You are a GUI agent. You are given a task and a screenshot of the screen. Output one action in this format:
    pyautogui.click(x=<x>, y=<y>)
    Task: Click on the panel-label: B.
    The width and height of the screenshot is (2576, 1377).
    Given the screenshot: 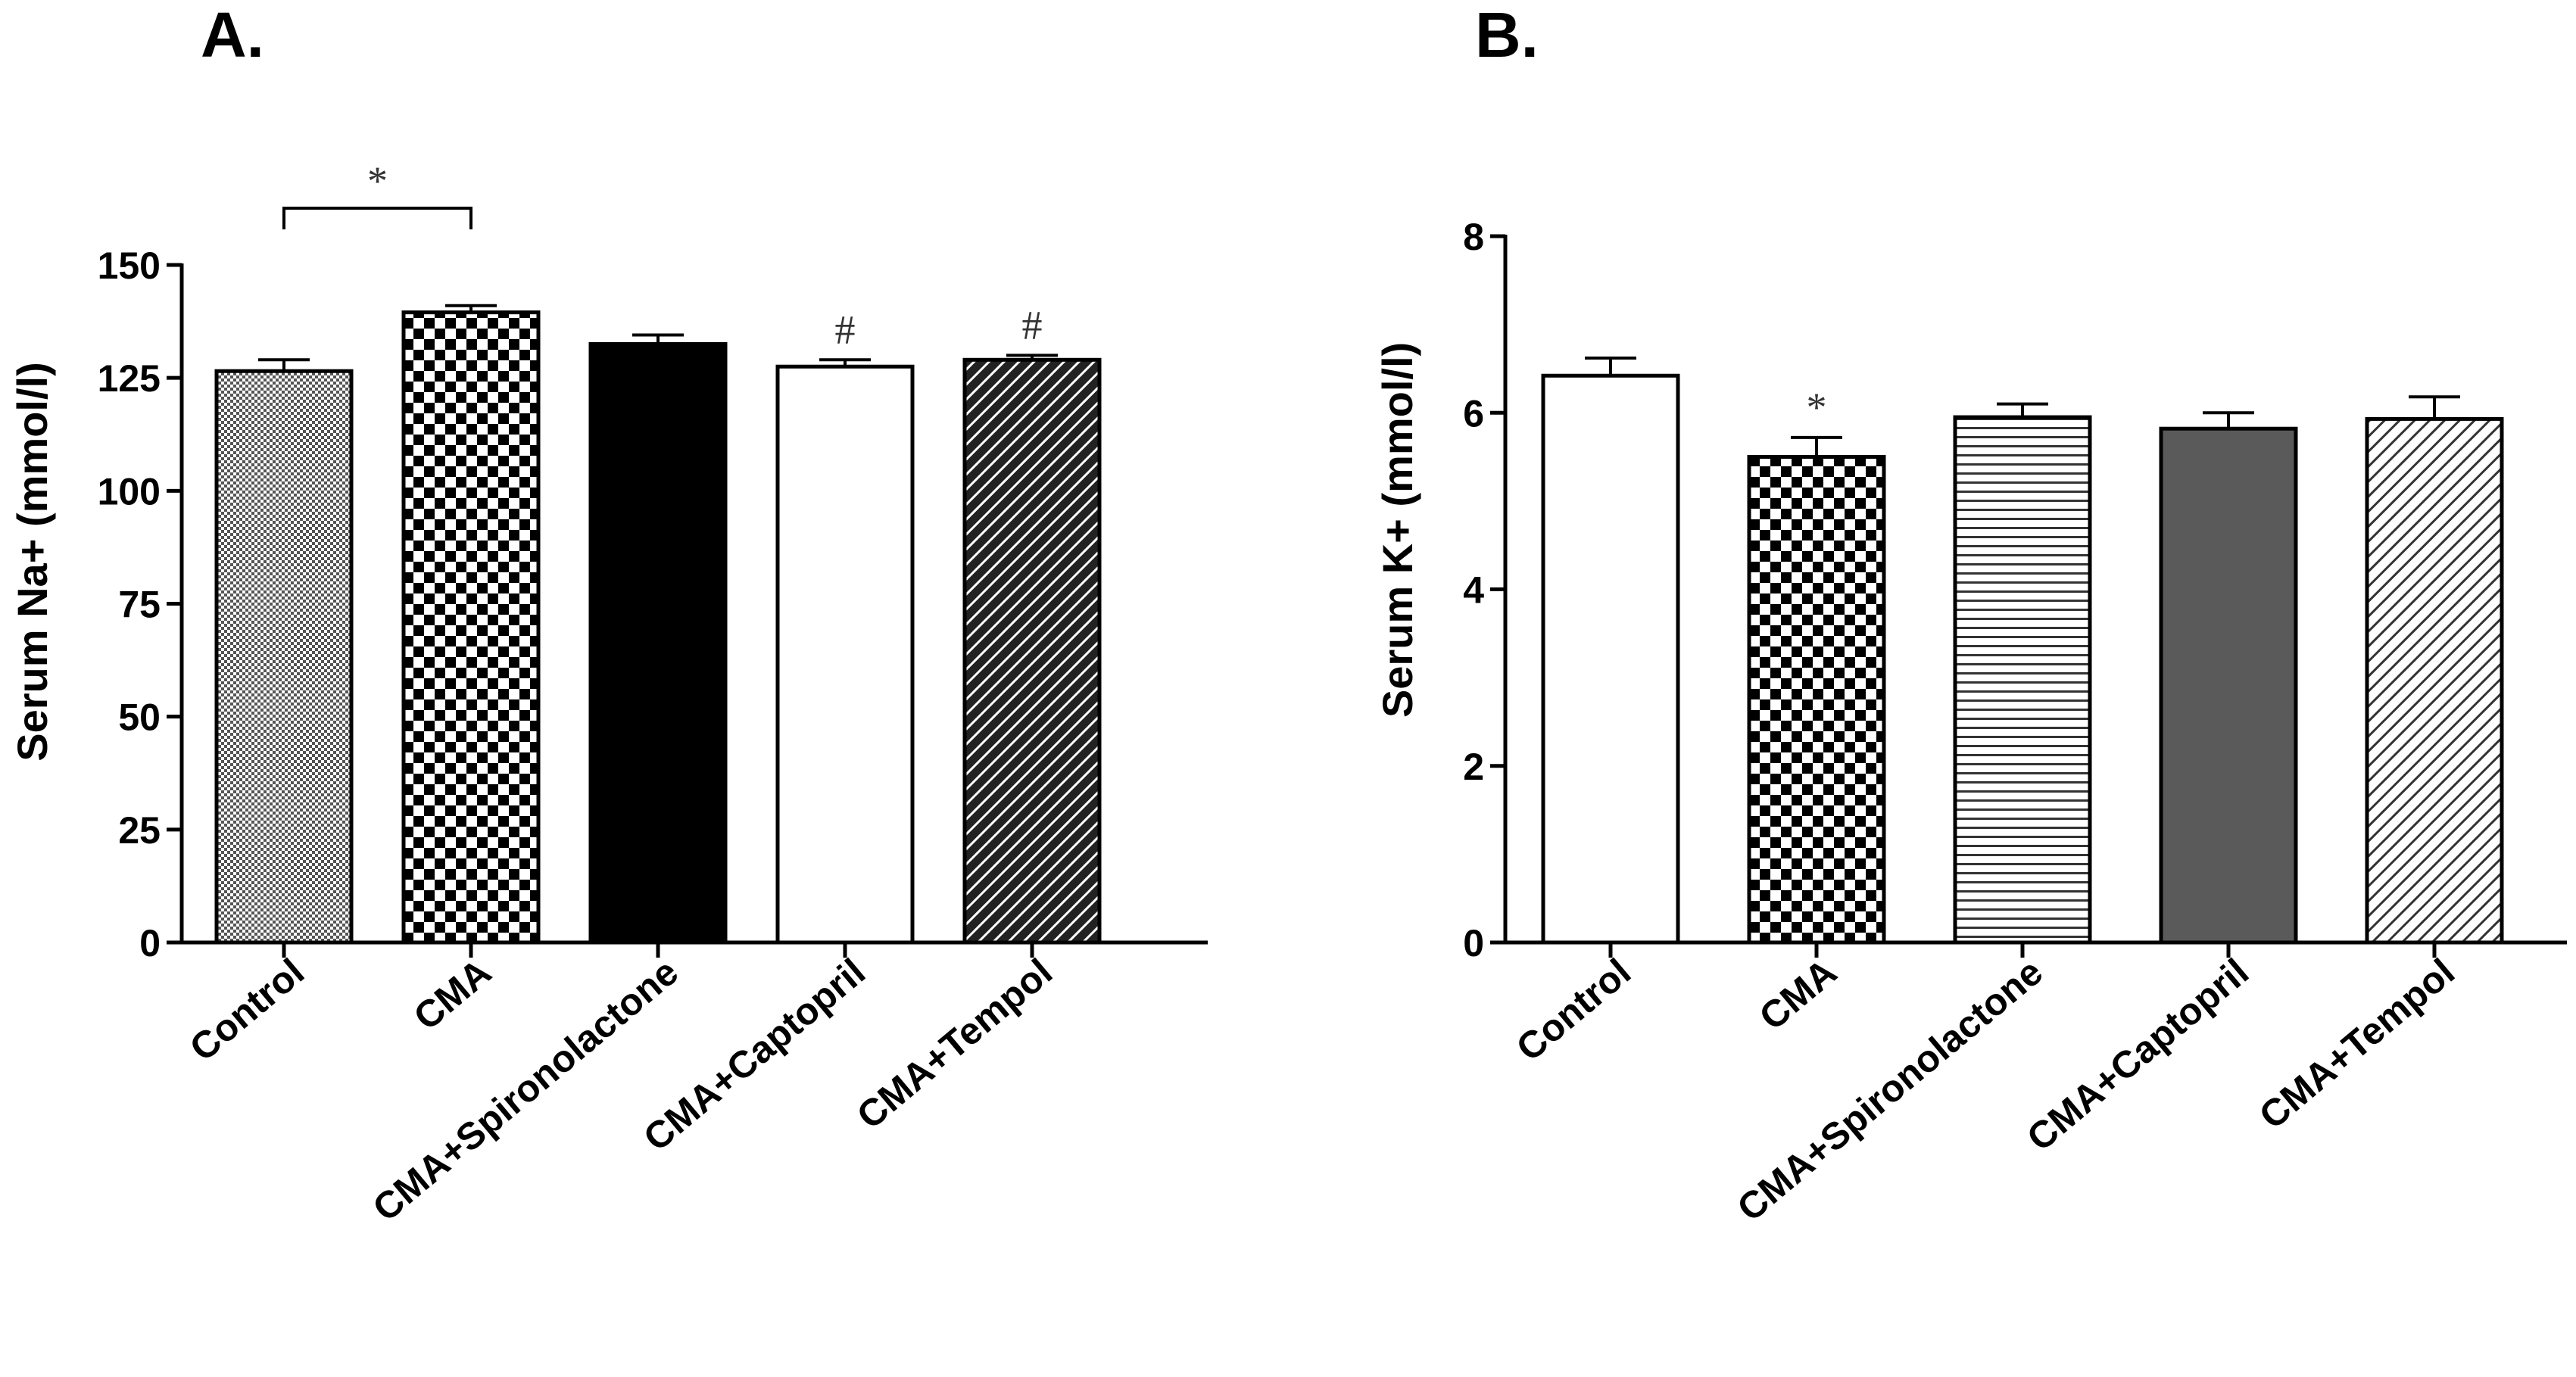 What is the action you would take?
    pyautogui.click(x=1507, y=35)
    